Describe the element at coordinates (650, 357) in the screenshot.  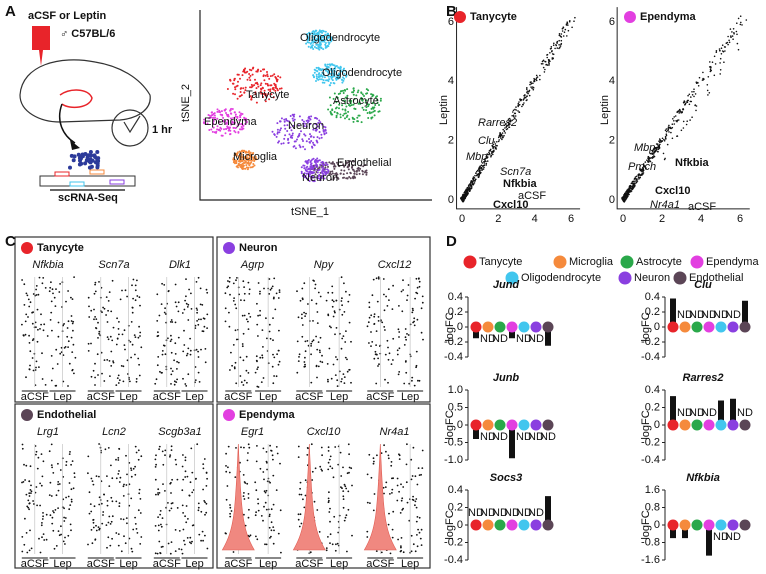
I see `y-tick-label: -0.4` at that location.